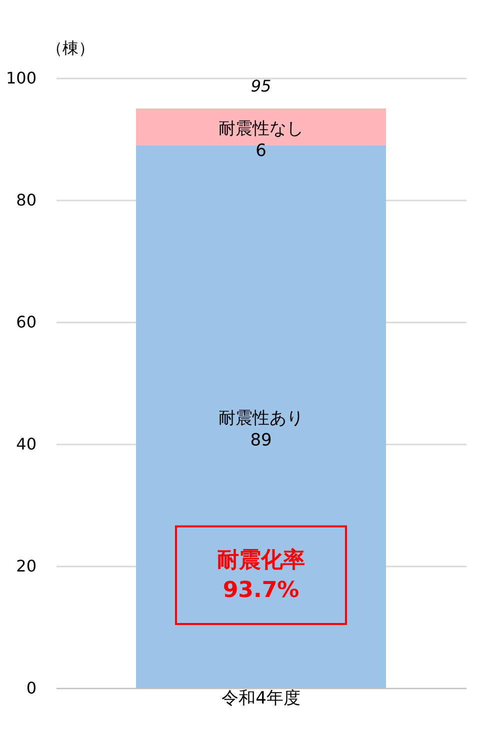 The width and height of the screenshot is (477, 738). I want to click on x-tick-label: 令和4年度, so click(261, 698).